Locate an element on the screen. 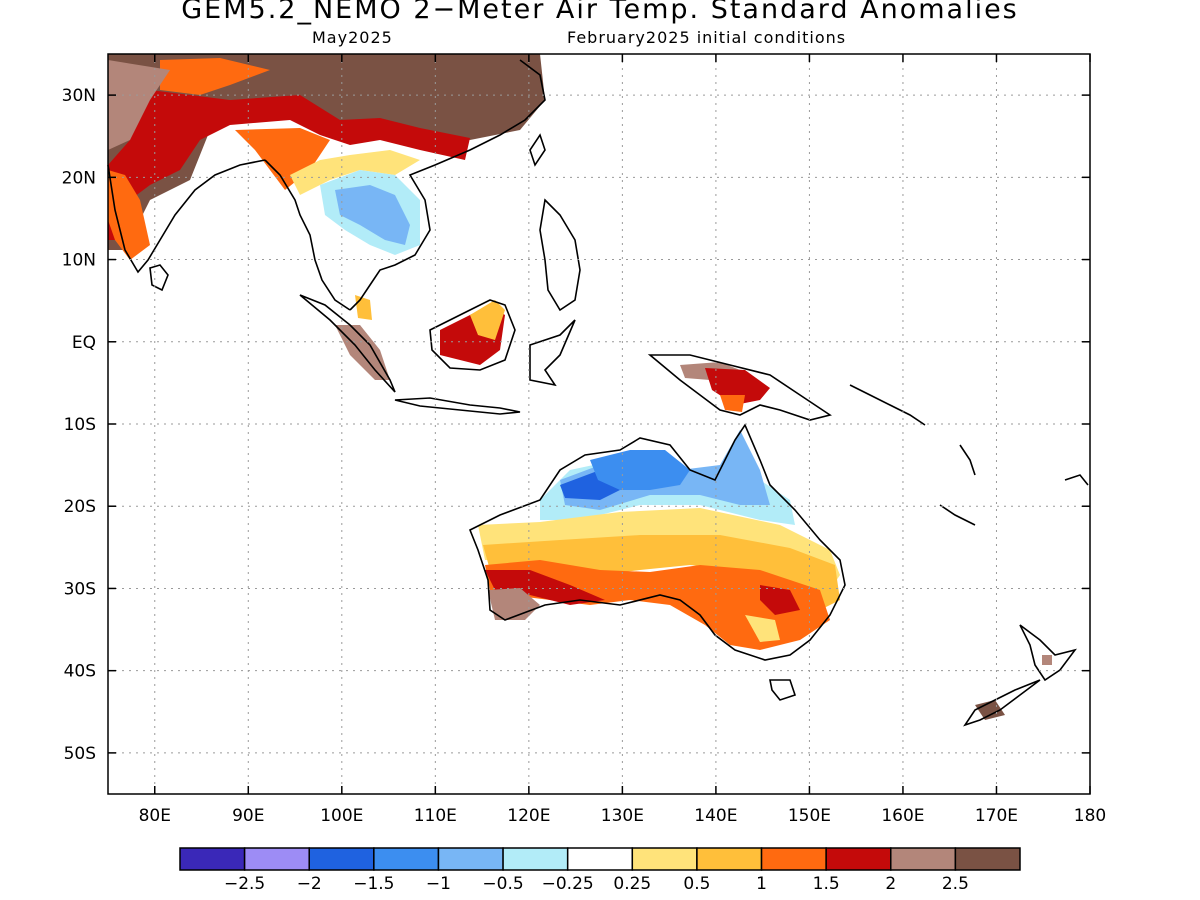  anomaly-region-burma-yellow is located at coordinates (355, 172).